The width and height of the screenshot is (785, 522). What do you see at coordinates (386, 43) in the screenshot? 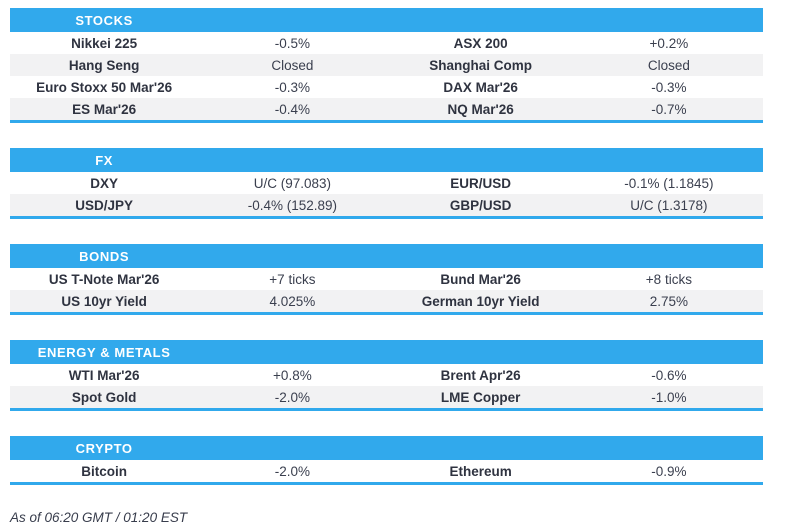
I see `table-row: Nikkei 225 -0.5% ASX 200 +0.2%` at bounding box center [386, 43].